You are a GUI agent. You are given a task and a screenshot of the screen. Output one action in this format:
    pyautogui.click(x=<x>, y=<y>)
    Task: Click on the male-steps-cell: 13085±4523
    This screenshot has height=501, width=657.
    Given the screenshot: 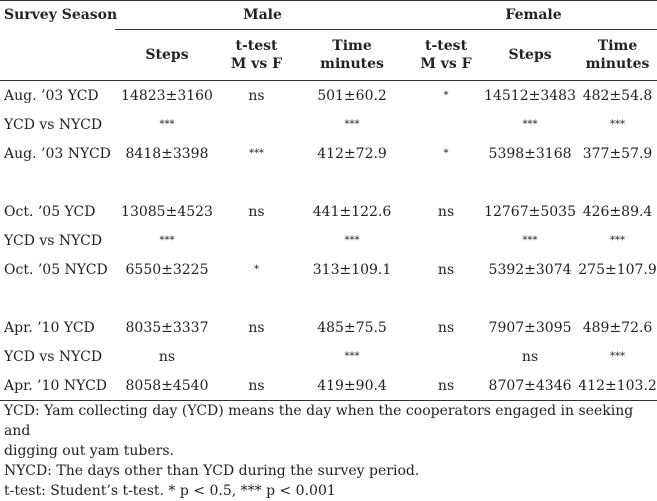 What is the action you would take?
    pyautogui.click(x=167, y=211)
    